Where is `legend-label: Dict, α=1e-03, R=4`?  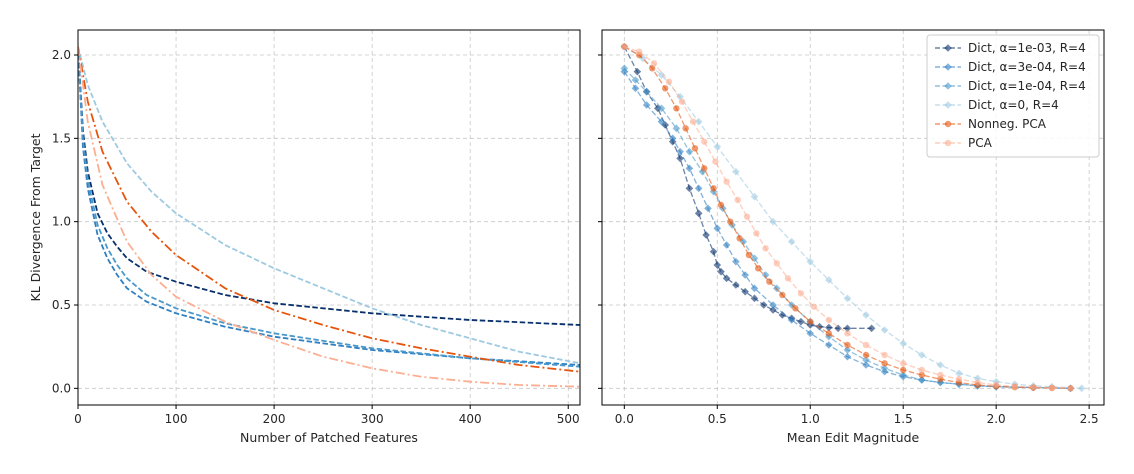
legend-label: Dict, α=1e-03, R=4 is located at coordinates (1027, 48).